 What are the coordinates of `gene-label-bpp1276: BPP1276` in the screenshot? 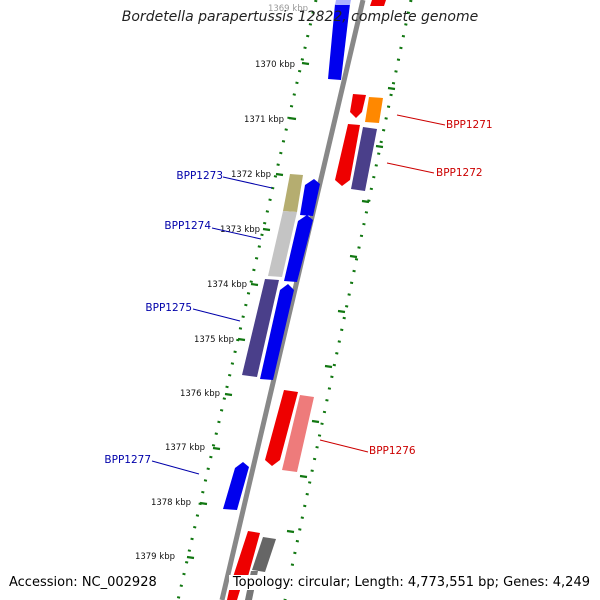 It's located at (392, 451).